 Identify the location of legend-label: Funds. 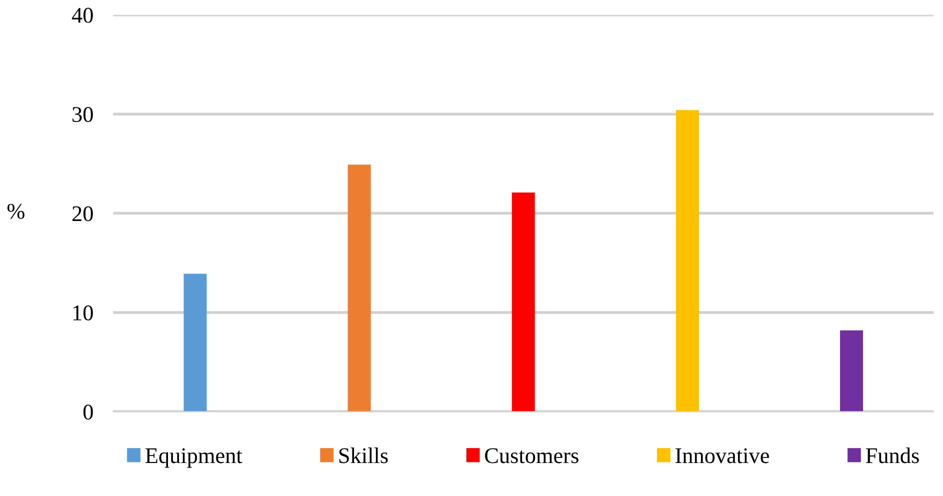
(892, 456).